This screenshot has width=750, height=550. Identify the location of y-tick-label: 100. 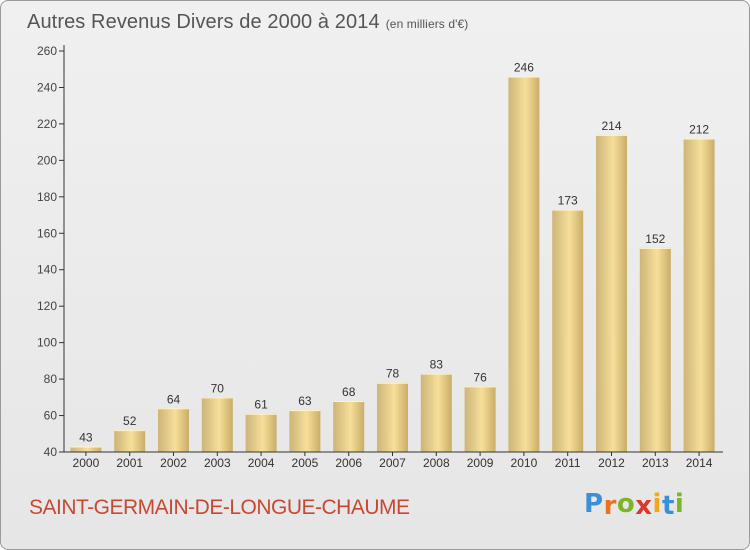
(47, 343).